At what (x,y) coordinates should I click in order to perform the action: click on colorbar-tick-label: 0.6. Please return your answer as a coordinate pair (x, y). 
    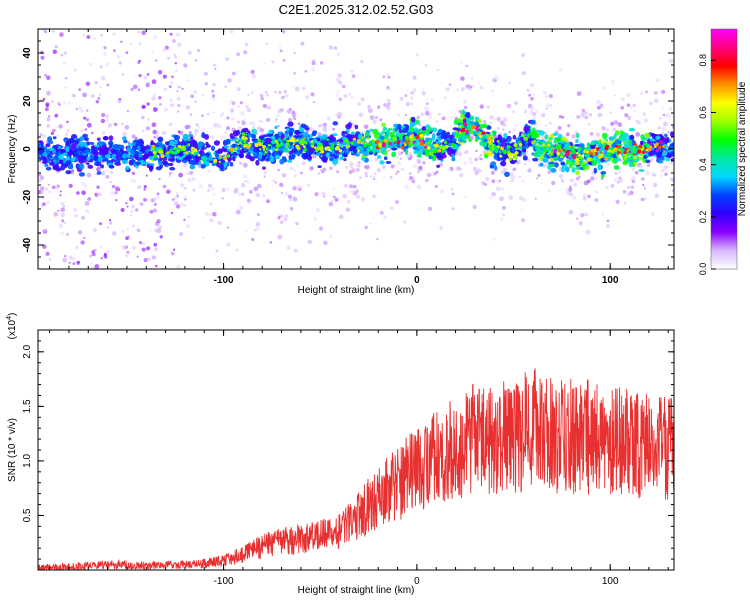
    Looking at the image, I should click on (703, 112).